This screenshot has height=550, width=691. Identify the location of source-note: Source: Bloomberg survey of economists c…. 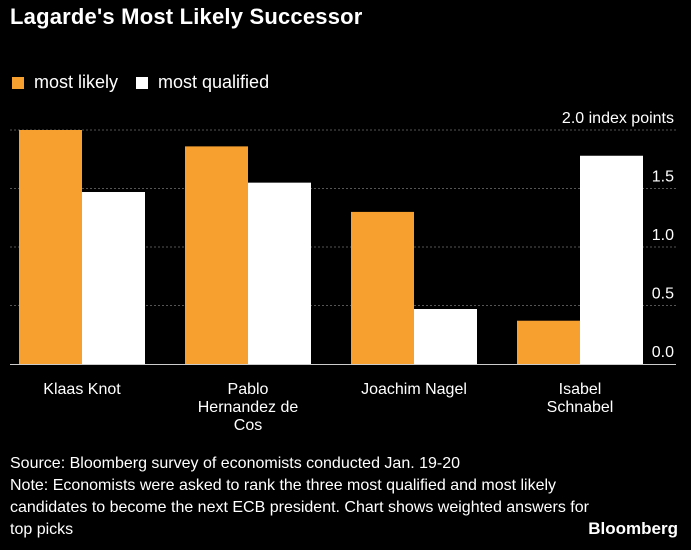
(235, 463).